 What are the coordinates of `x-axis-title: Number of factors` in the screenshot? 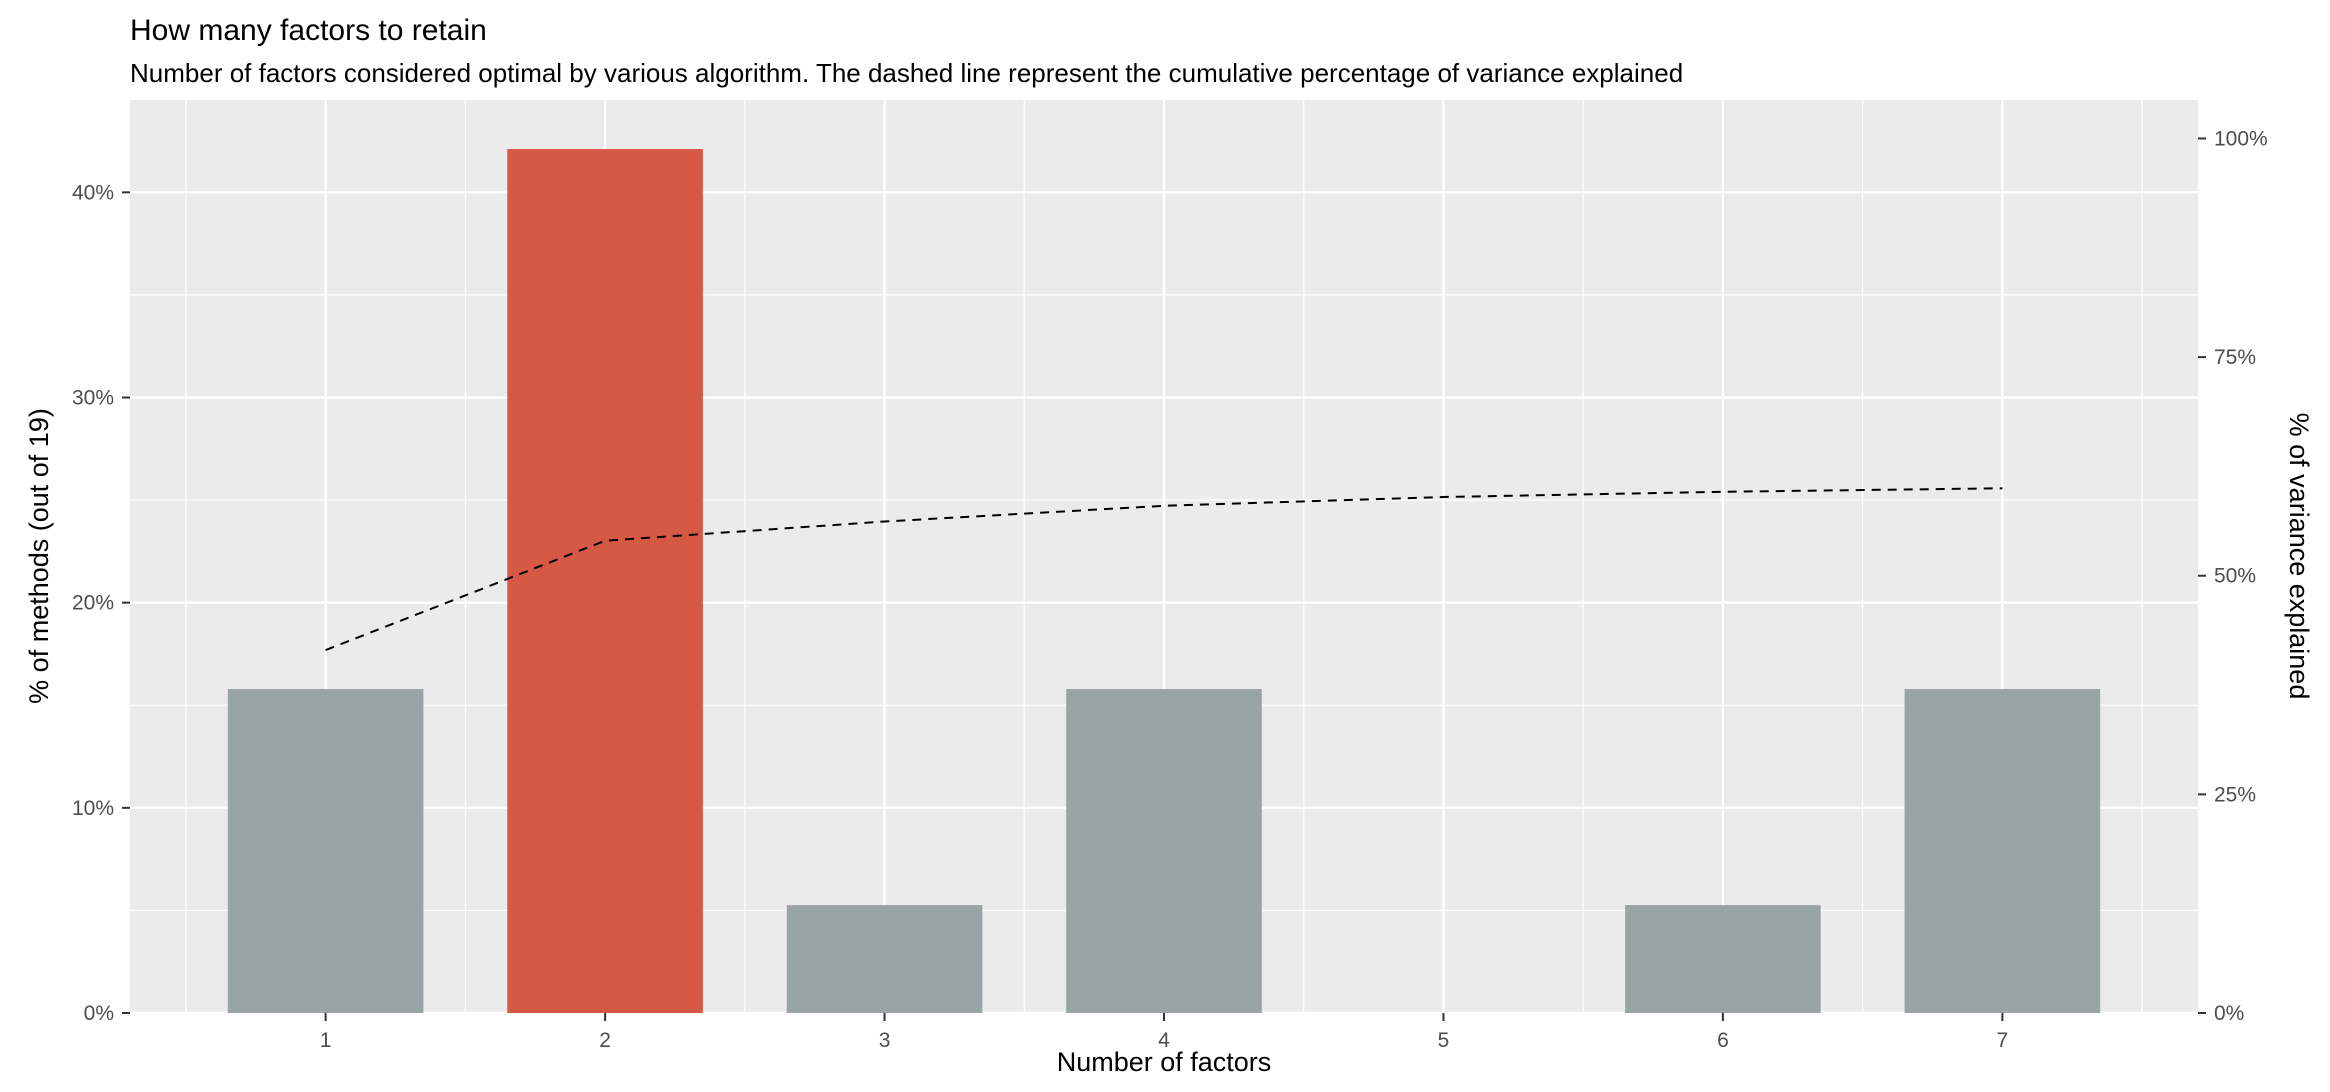 It's located at (1164, 1062).